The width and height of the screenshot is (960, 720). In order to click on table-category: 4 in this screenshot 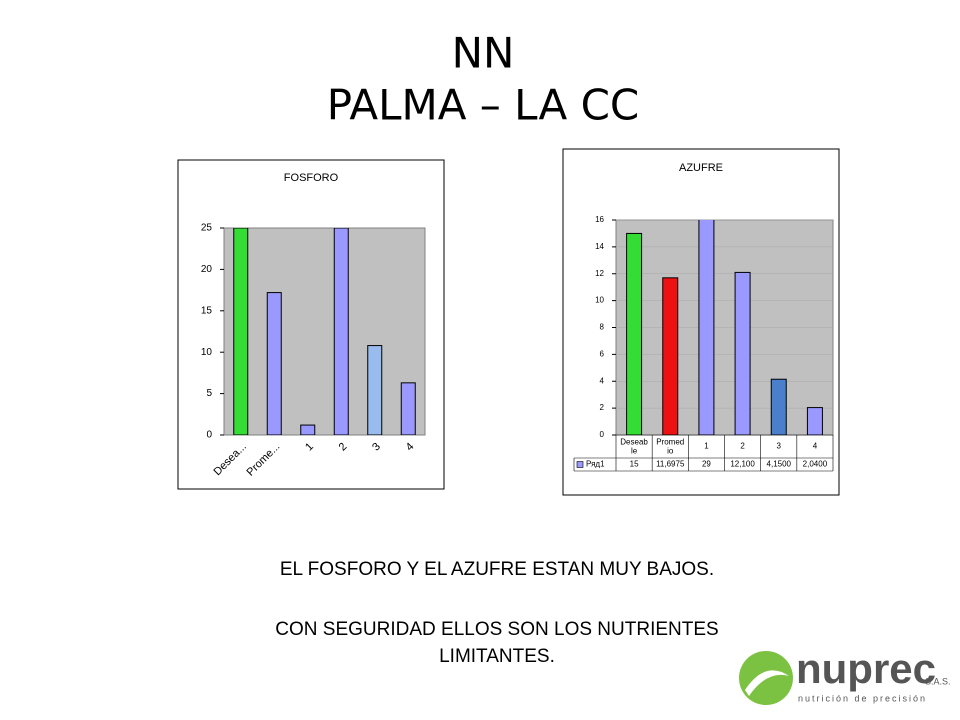, I will do `click(815, 446)`.